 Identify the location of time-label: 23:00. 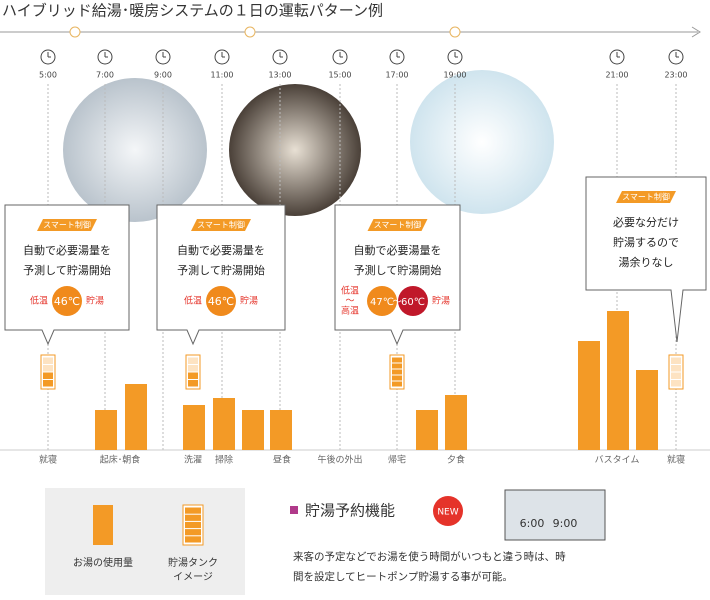
(675, 75).